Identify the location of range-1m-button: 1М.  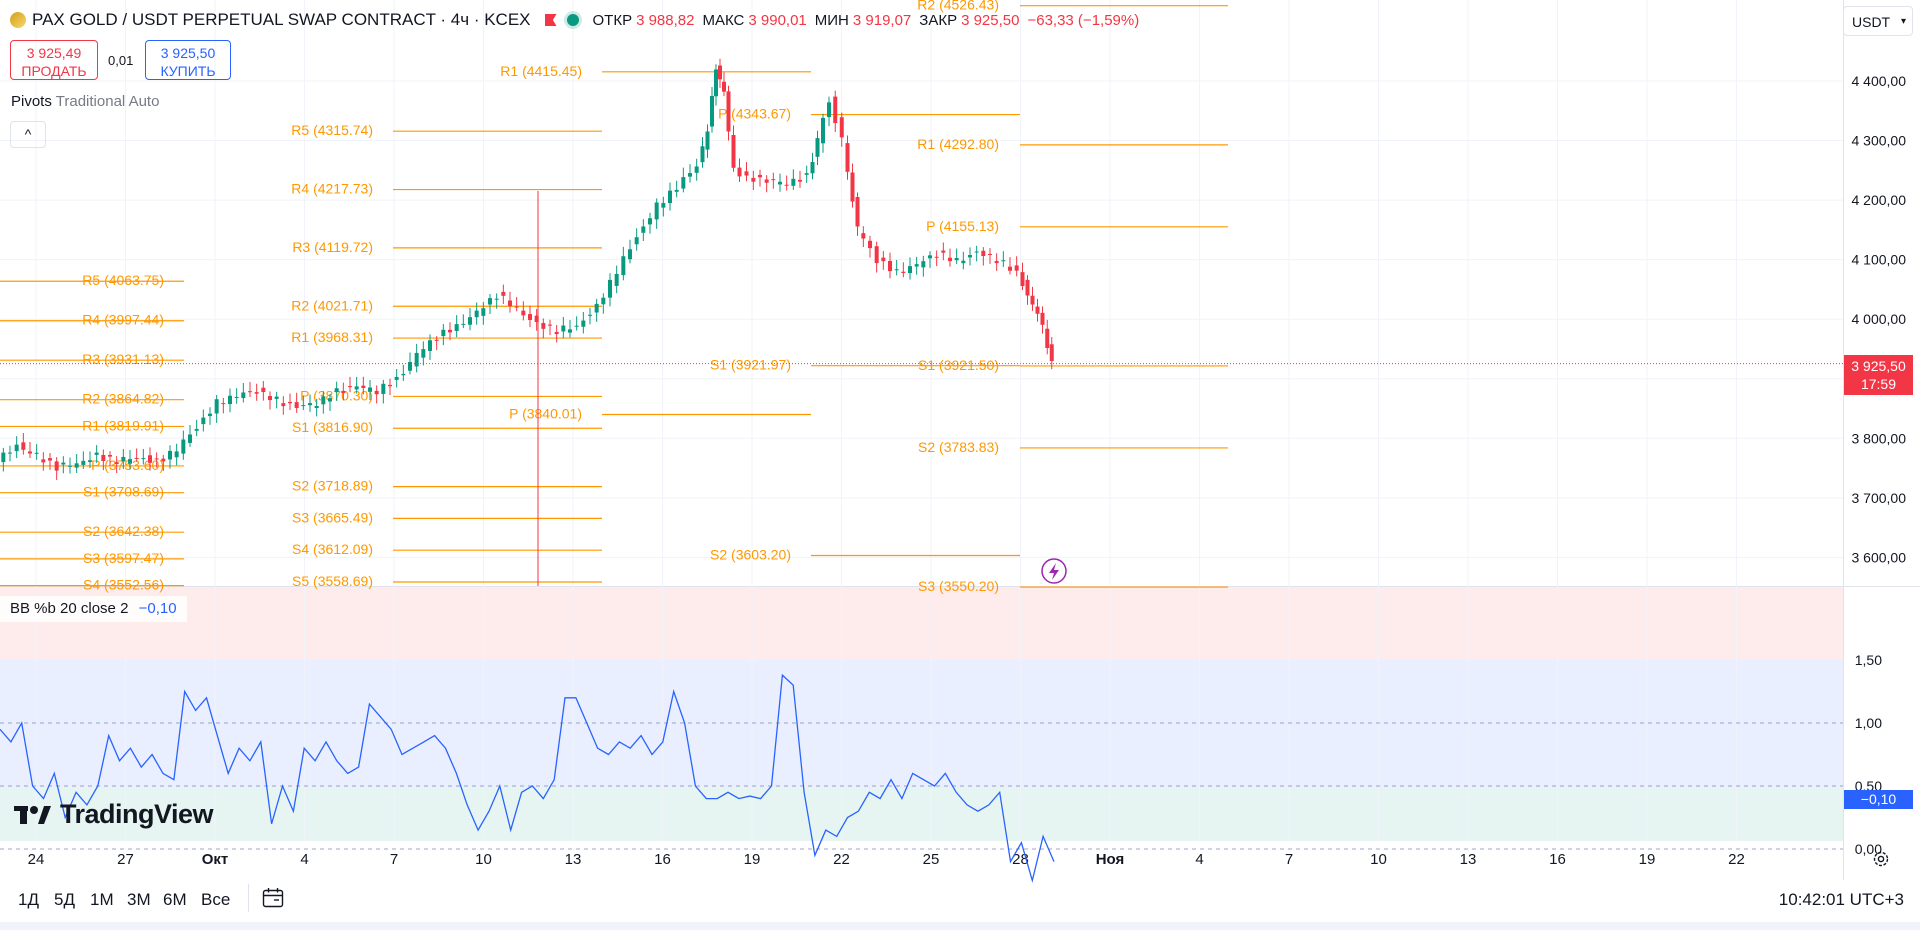
(102, 899).